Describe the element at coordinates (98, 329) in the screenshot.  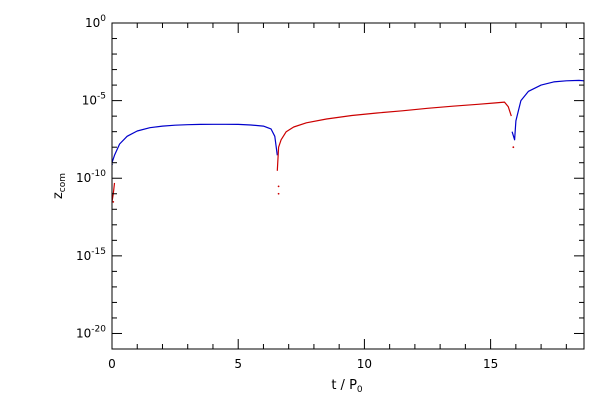
I see `y-tick-label-exponent: -20` at that location.